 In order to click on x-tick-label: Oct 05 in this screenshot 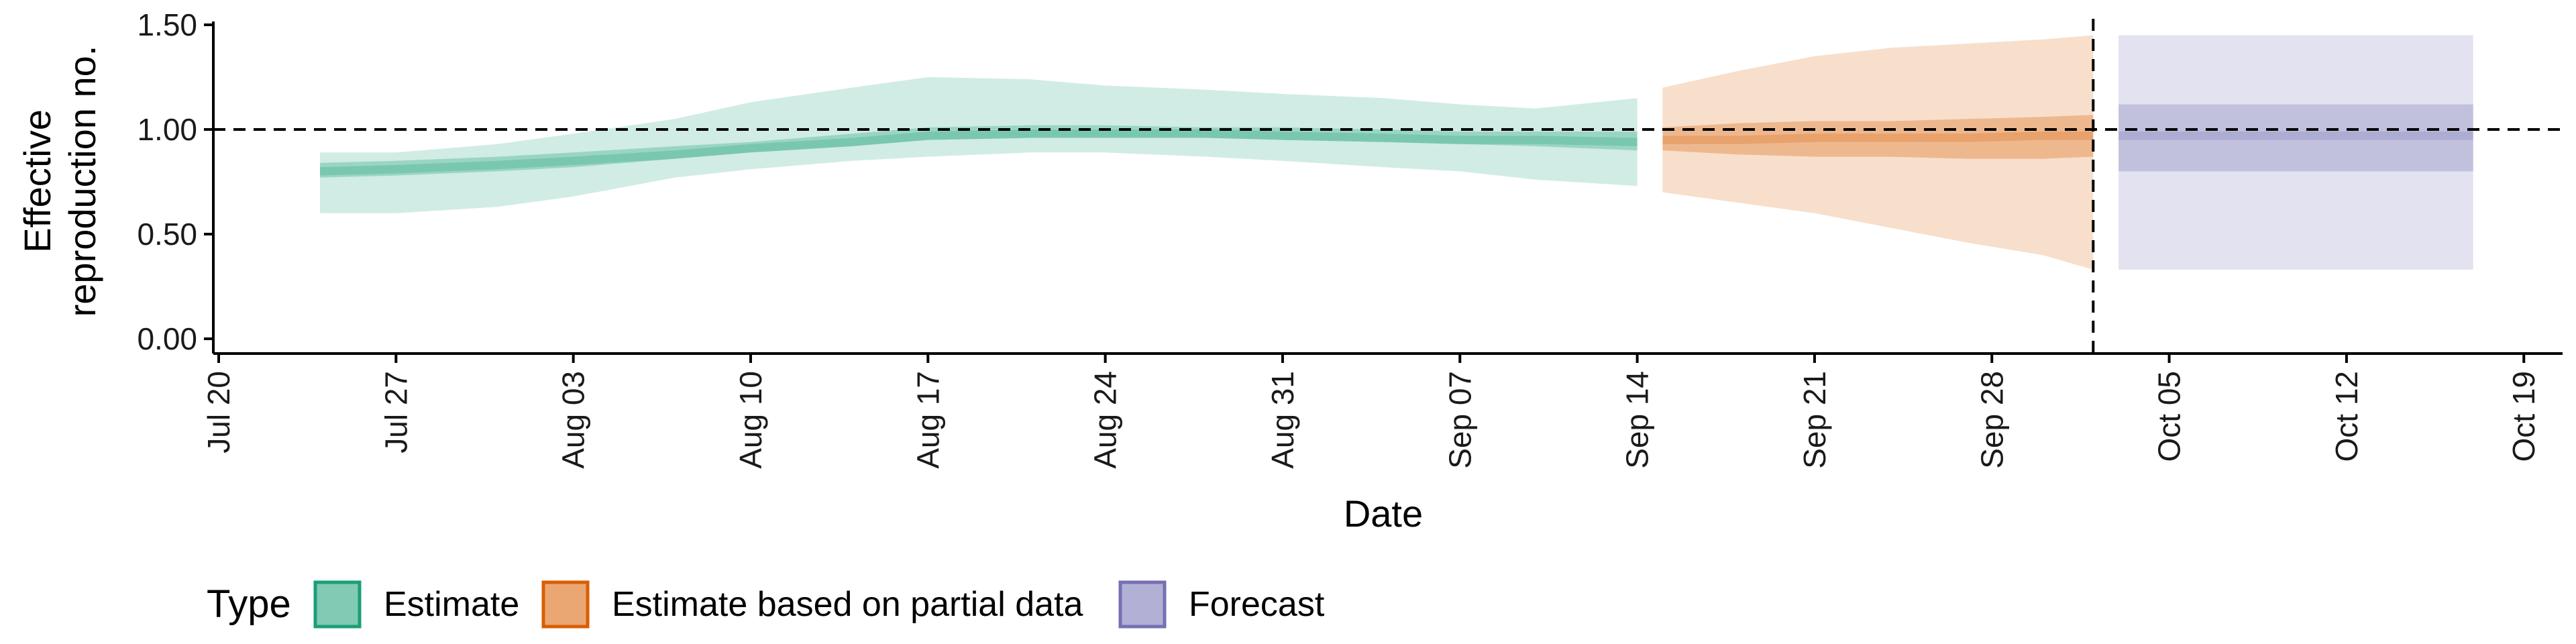, I will do `click(2169, 416)`.